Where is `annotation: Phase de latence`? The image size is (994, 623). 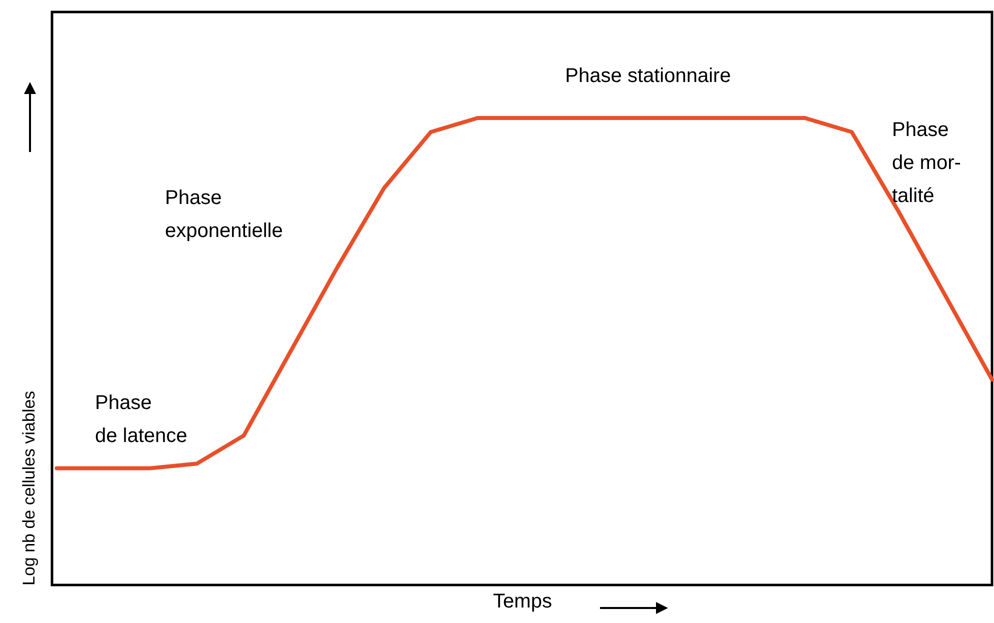
annotation: Phase de latence is located at coordinates (141, 419).